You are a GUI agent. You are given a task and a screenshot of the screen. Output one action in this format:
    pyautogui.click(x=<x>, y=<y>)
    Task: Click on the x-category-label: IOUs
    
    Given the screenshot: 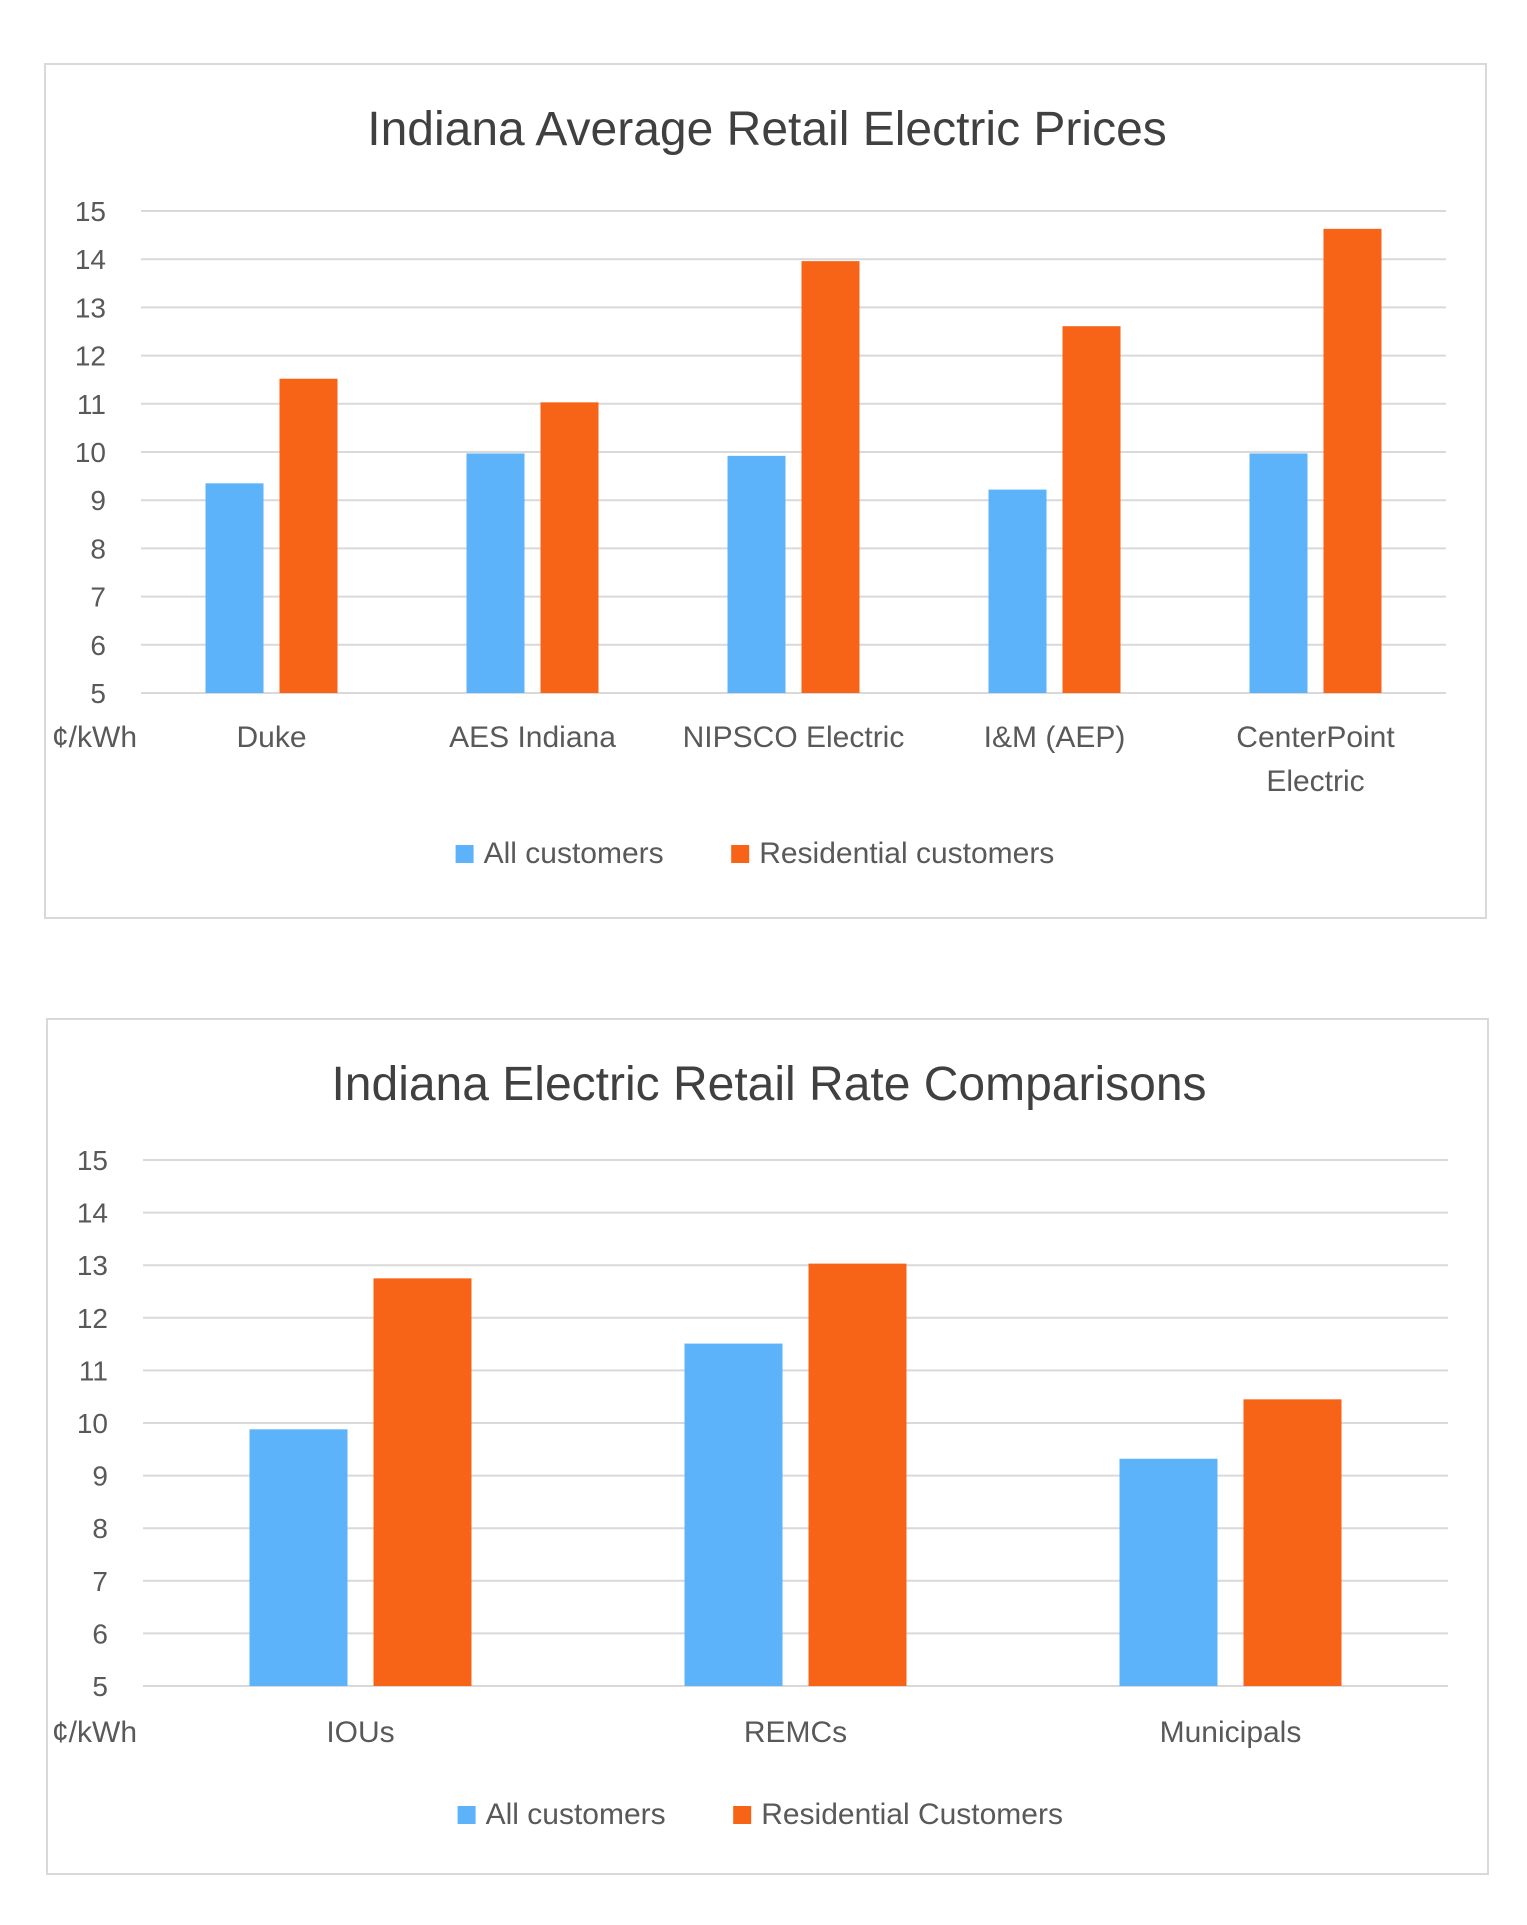 What is the action you would take?
    pyautogui.click(x=360, y=1732)
    